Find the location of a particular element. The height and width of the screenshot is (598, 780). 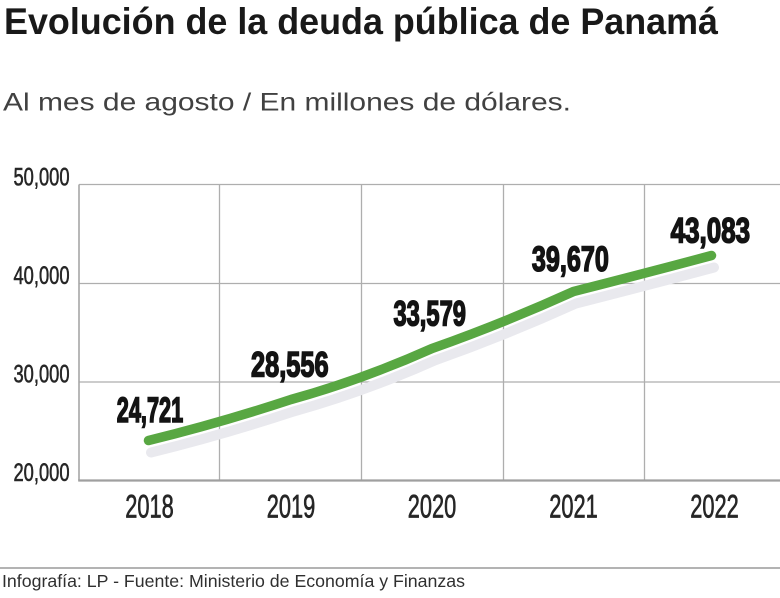

svg-text: 20,000 is located at coordinates (42, 473).